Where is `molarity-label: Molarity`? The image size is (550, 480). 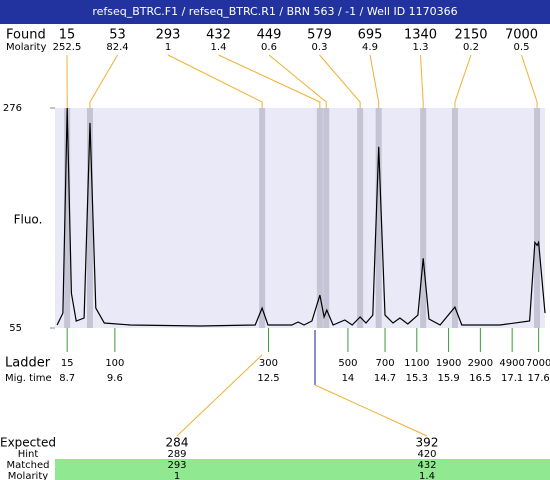 molarity-label: Molarity is located at coordinates (26, 47).